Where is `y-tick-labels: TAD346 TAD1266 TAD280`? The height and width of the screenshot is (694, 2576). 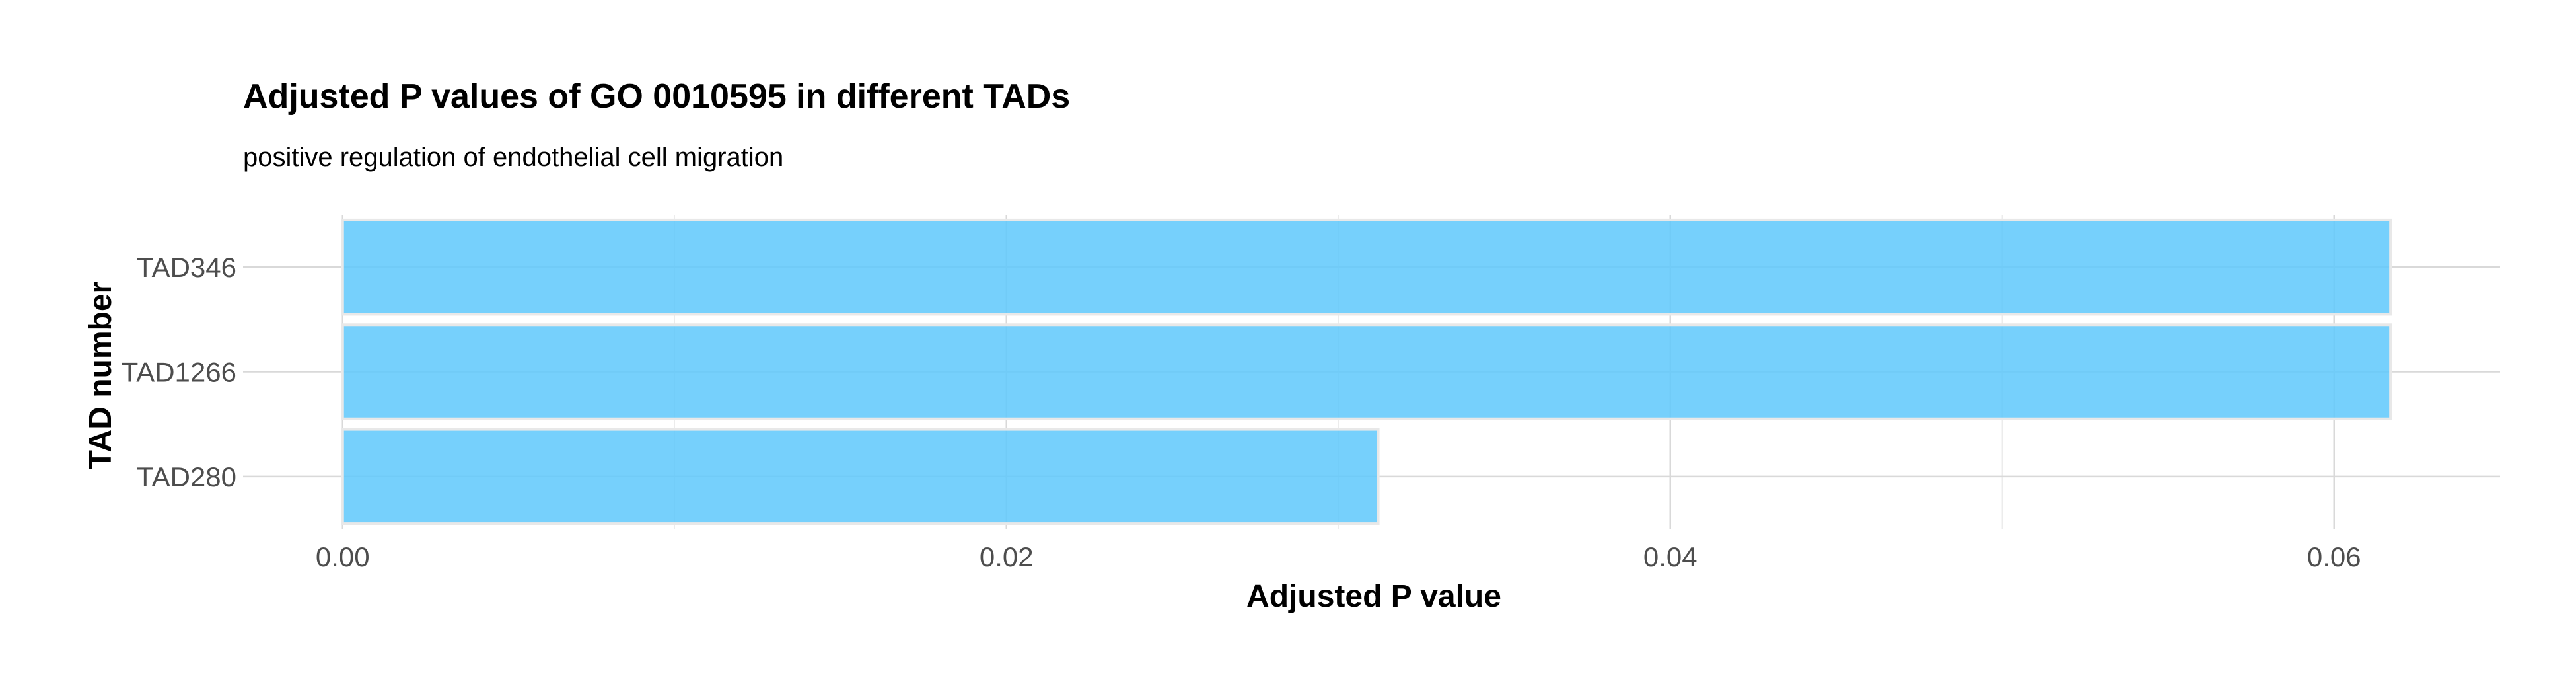
y-tick-labels: TAD346 TAD1266 TAD280 is located at coordinates (179, 372).